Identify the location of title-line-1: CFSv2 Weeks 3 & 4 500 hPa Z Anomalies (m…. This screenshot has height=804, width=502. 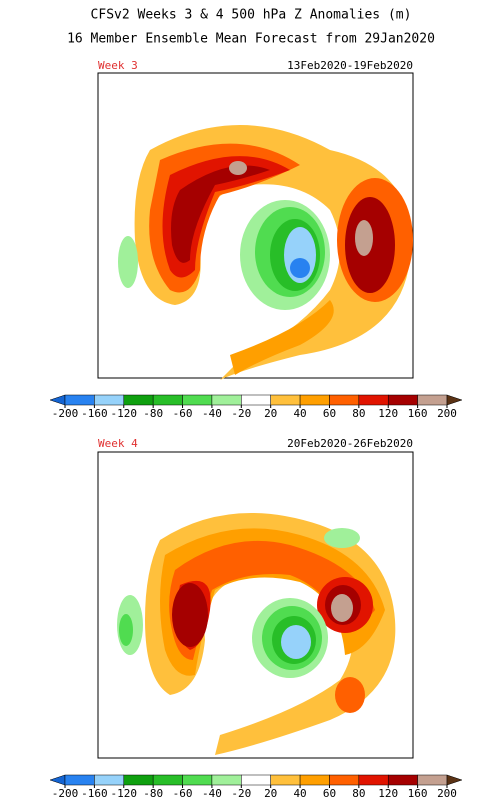
(251, 15).